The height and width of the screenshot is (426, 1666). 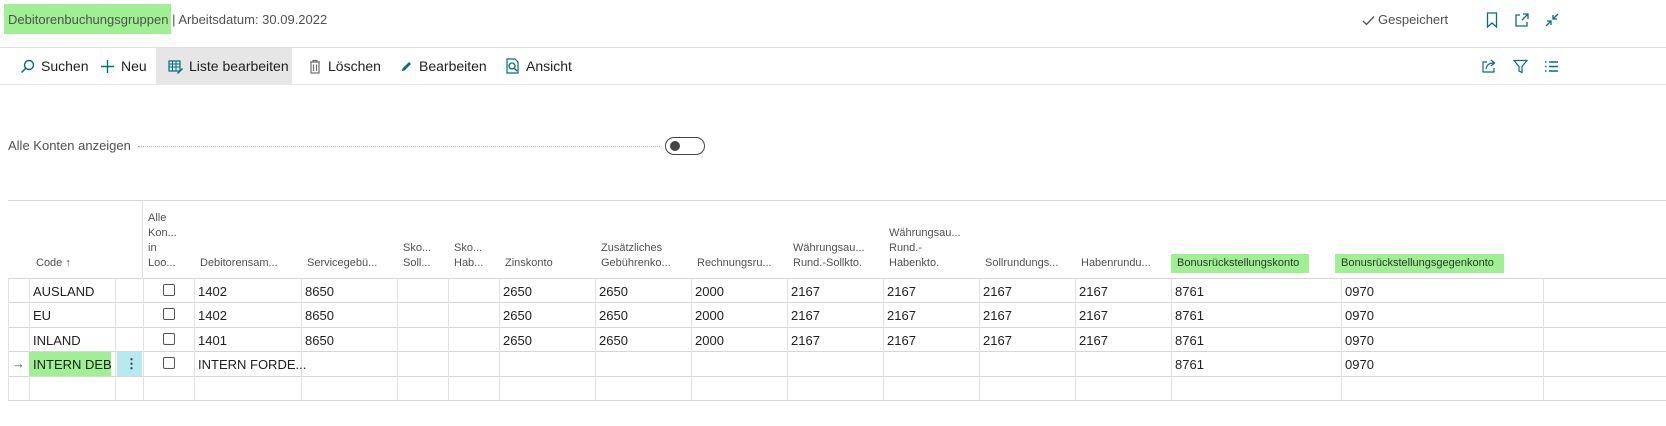 I want to click on search-button: Suchen, so click(x=54, y=66).